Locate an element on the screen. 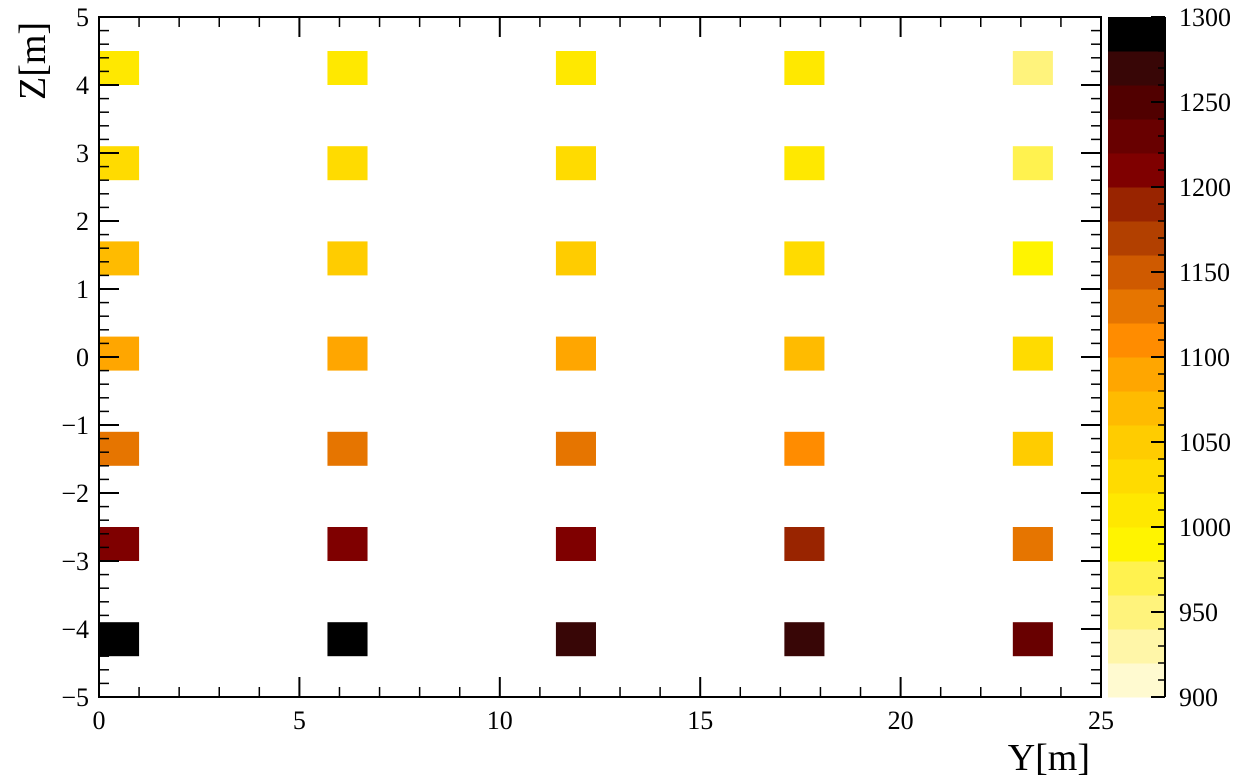 The width and height of the screenshot is (1248, 781). colorbar: 900 950 1000 1050 1100 1150 1200 1250 1300 is located at coordinates (1169, 357).